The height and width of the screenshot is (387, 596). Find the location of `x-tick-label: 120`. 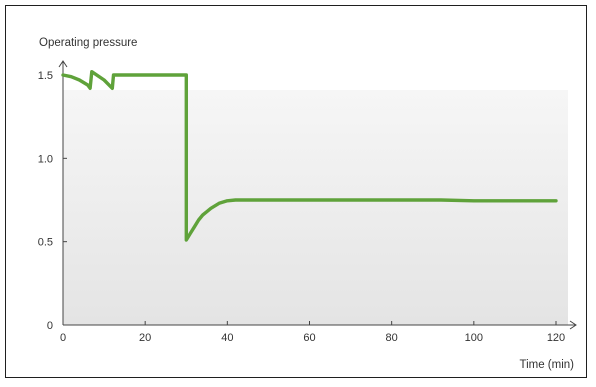

x-tick-label: 120 is located at coordinates (556, 338).